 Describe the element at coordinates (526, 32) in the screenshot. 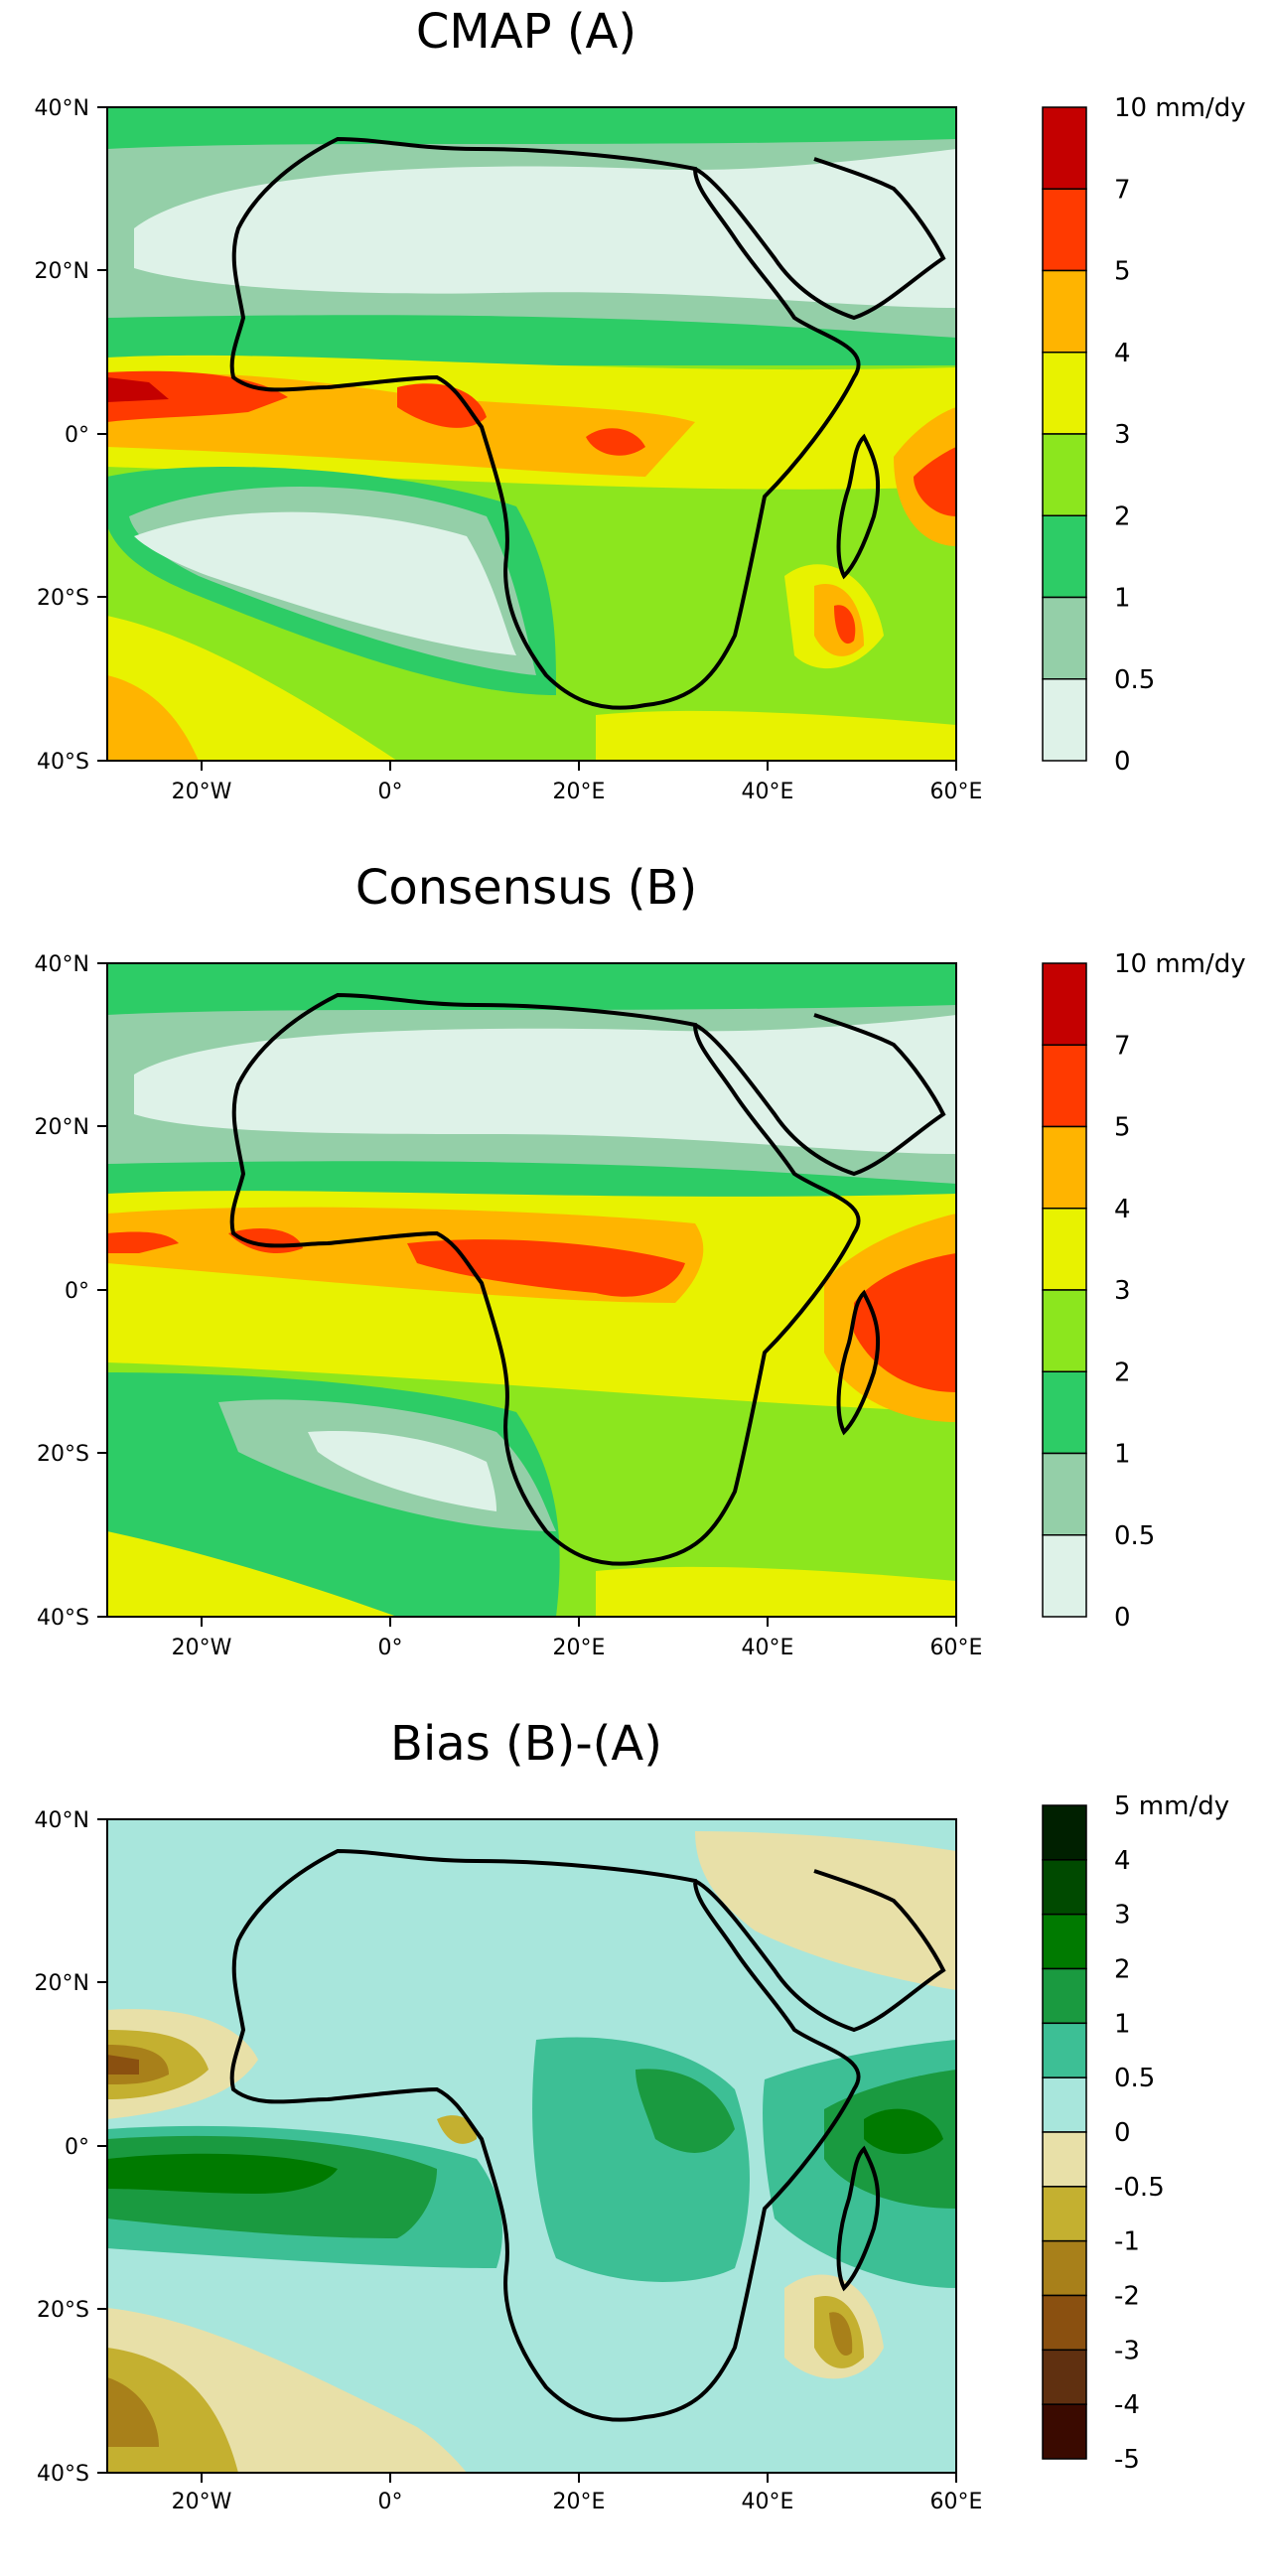

I see `panel-title-cmap: CMAP (A)` at that location.